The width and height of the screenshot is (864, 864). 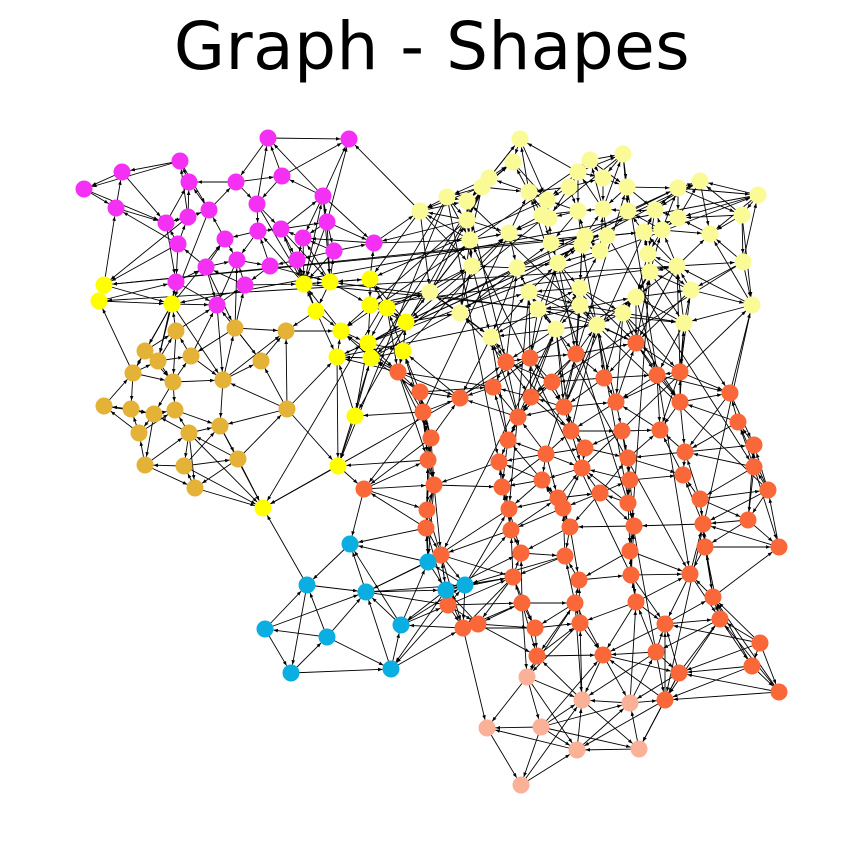 I want to click on graph-node-sky-blue, so click(x=465, y=585).